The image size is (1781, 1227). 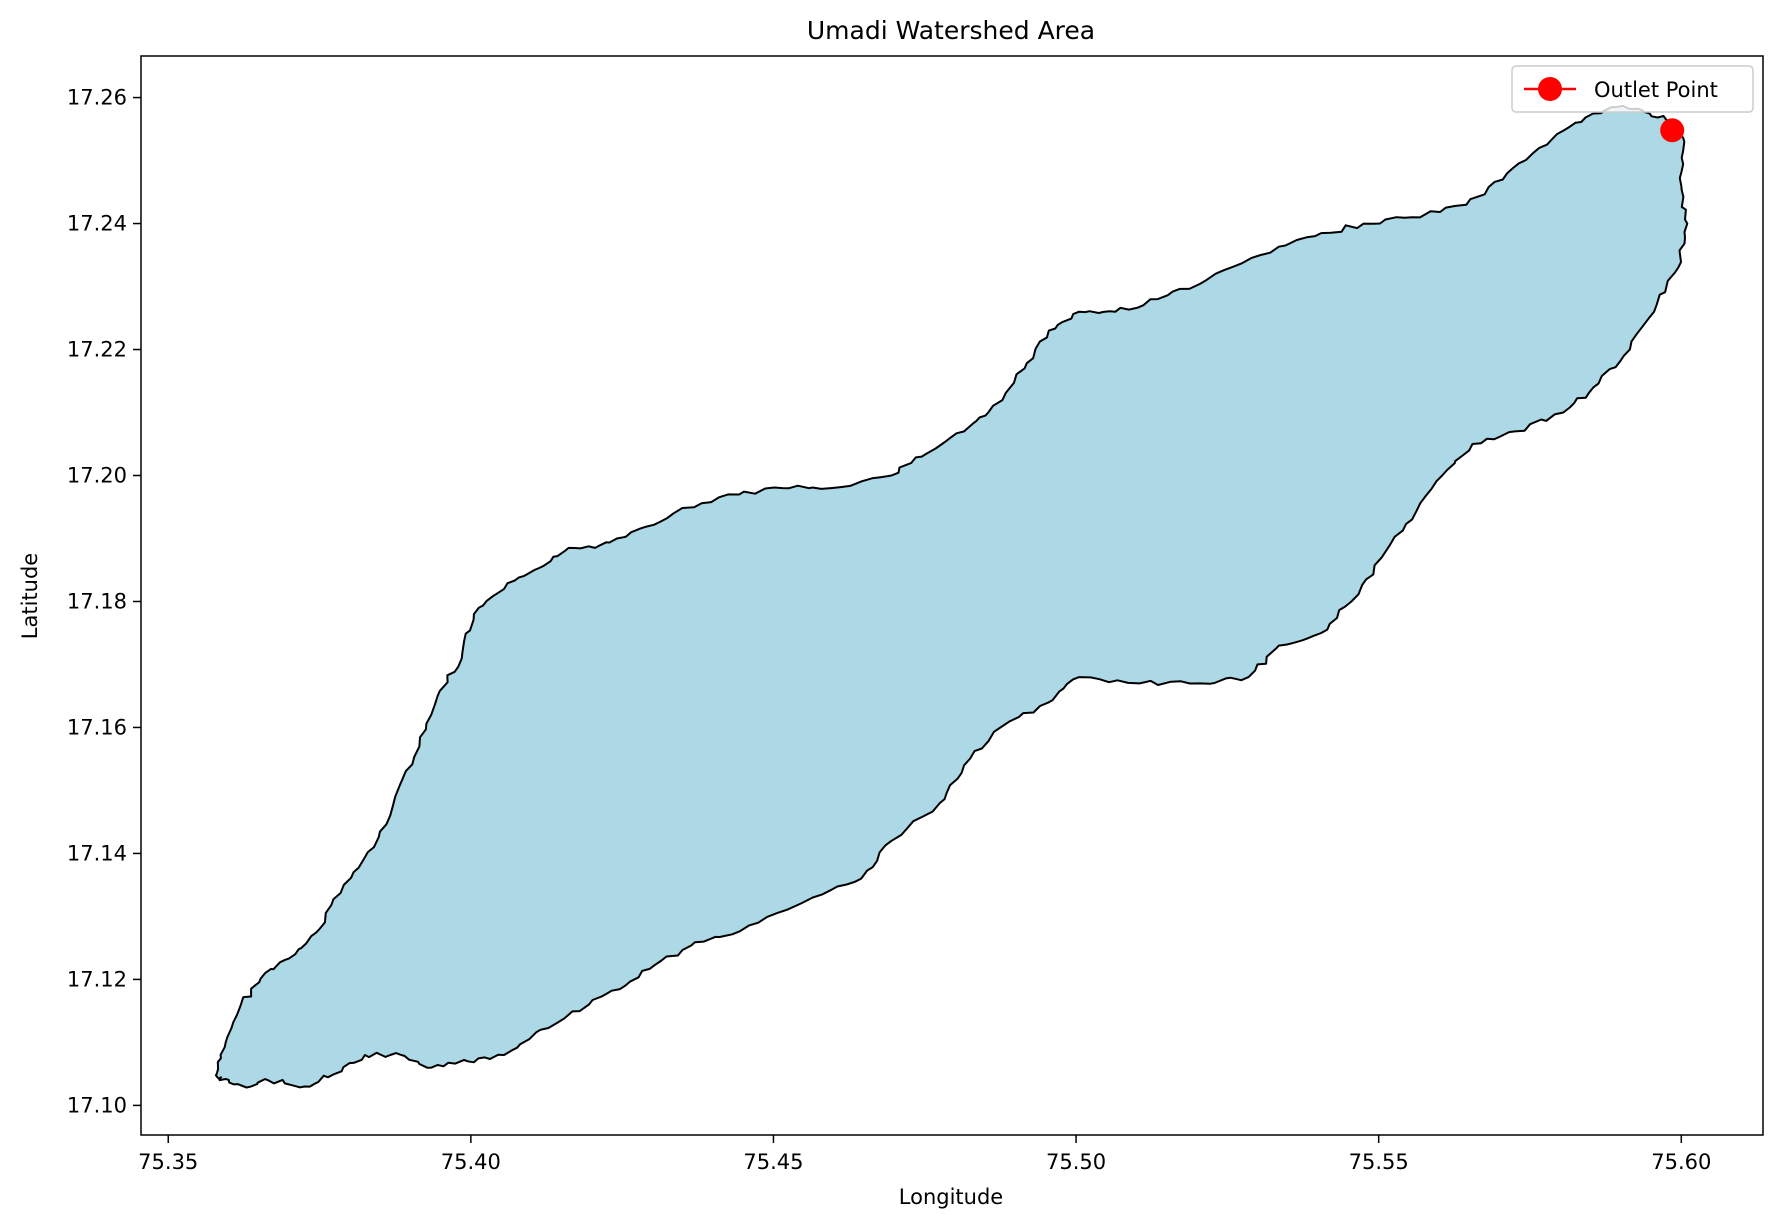 What do you see at coordinates (97, 601) in the screenshot?
I see `y-tick-label: 17.18` at bounding box center [97, 601].